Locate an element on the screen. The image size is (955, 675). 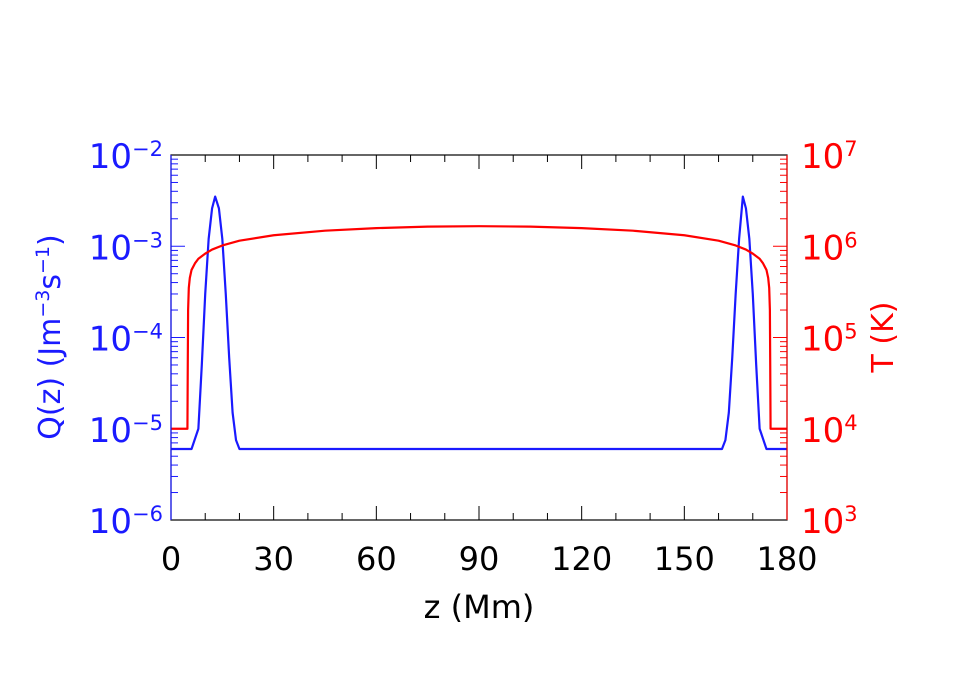
tick-exponent: −4 is located at coordinates (147, 332).